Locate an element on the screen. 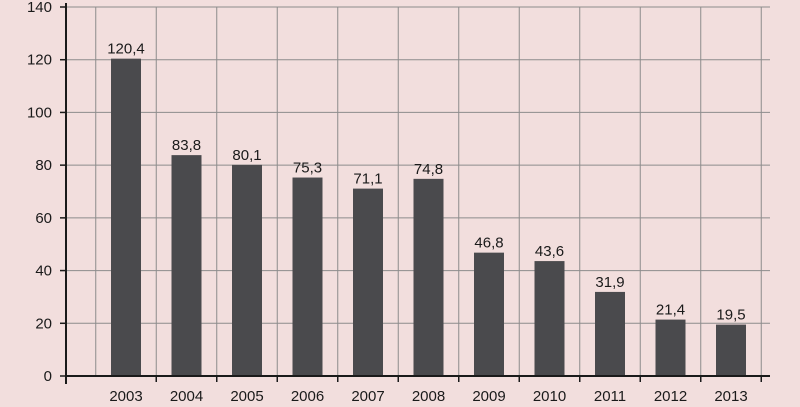 The width and height of the screenshot is (800, 407). x-tick-label: 2008 is located at coordinates (428, 396).